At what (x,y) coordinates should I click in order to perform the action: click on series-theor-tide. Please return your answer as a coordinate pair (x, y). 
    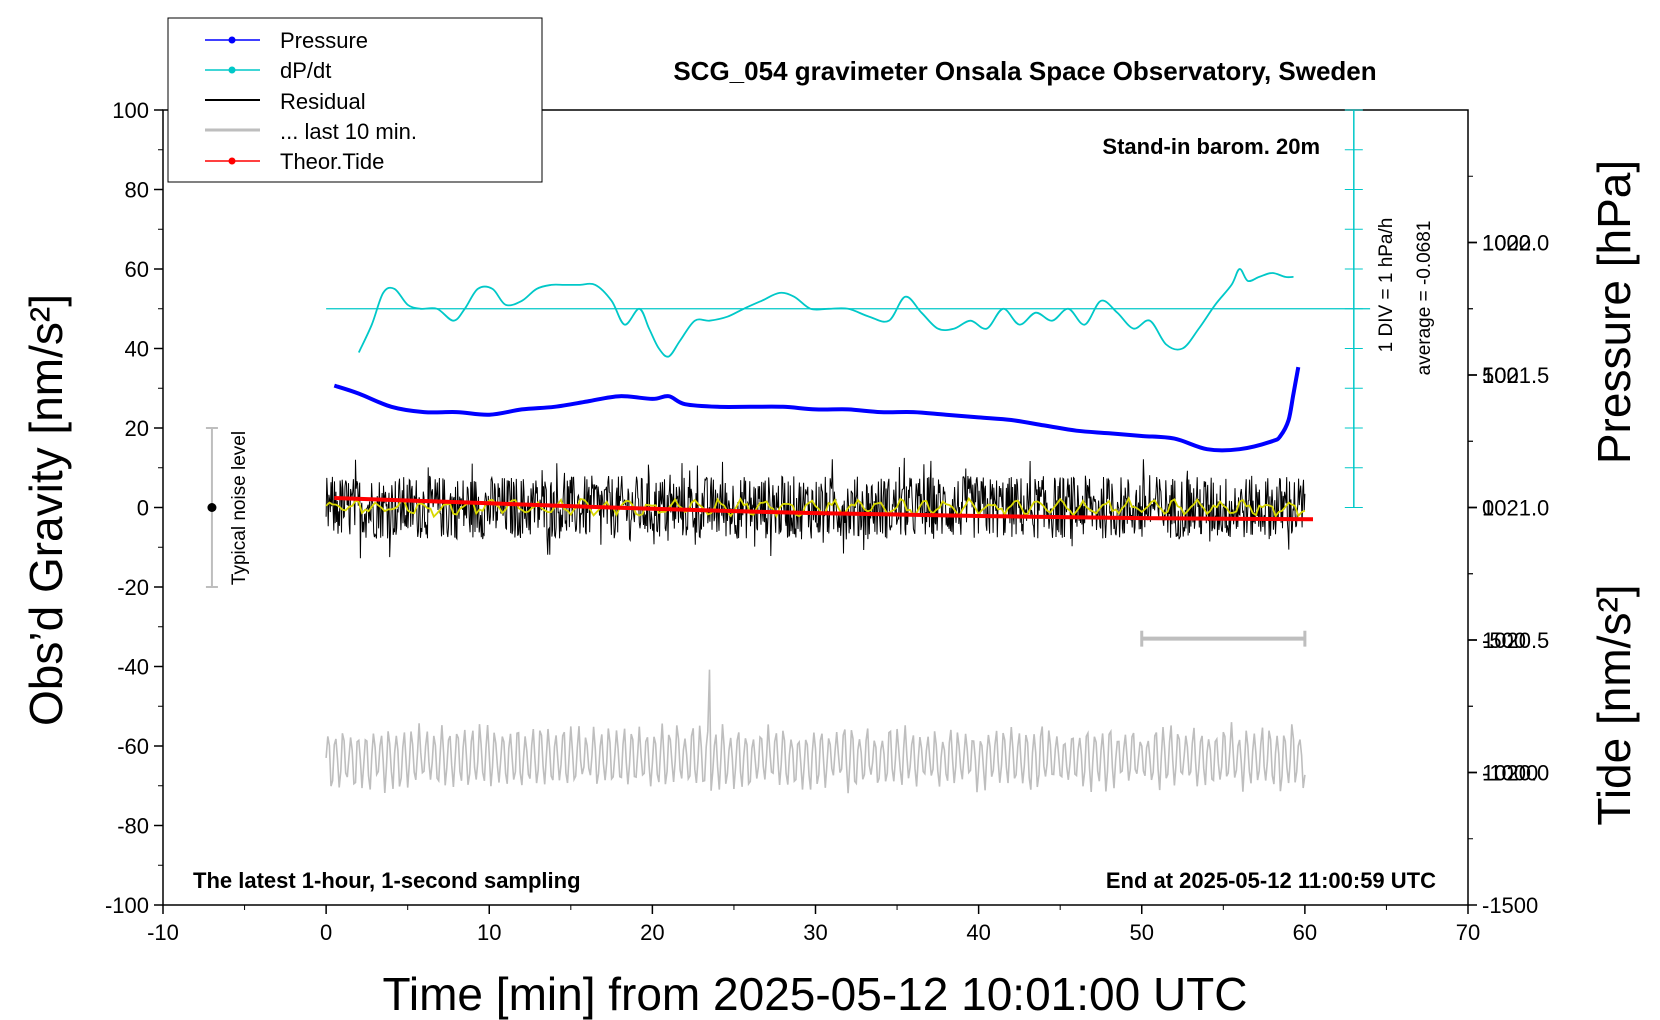
    Looking at the image, I should click on (824, 509).